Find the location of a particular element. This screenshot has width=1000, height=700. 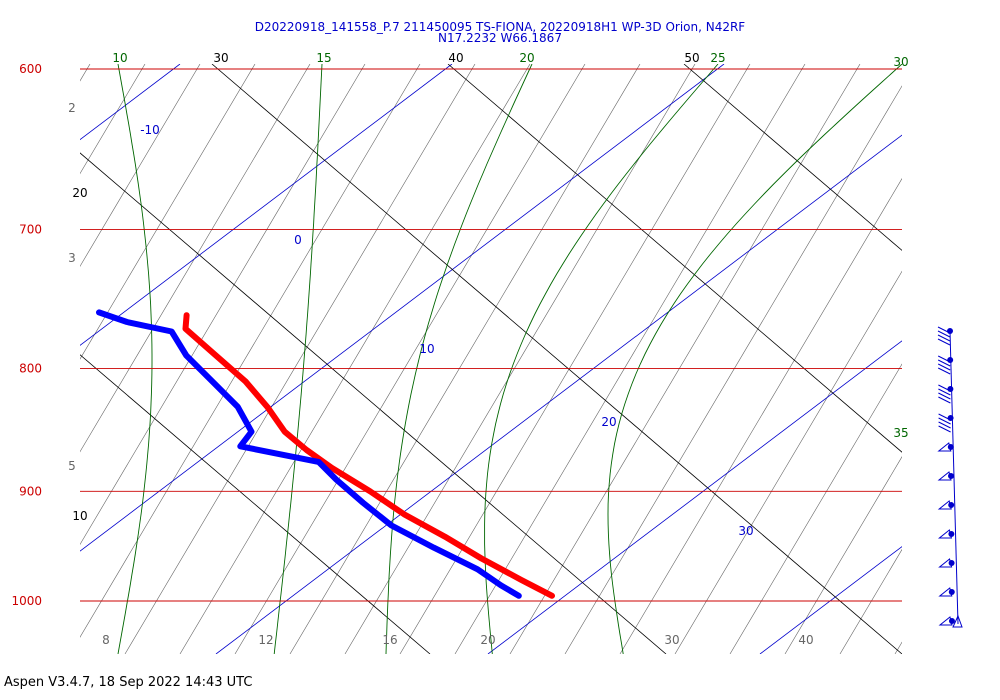

dry-adiabat-line is located at coordinates (960, 359).